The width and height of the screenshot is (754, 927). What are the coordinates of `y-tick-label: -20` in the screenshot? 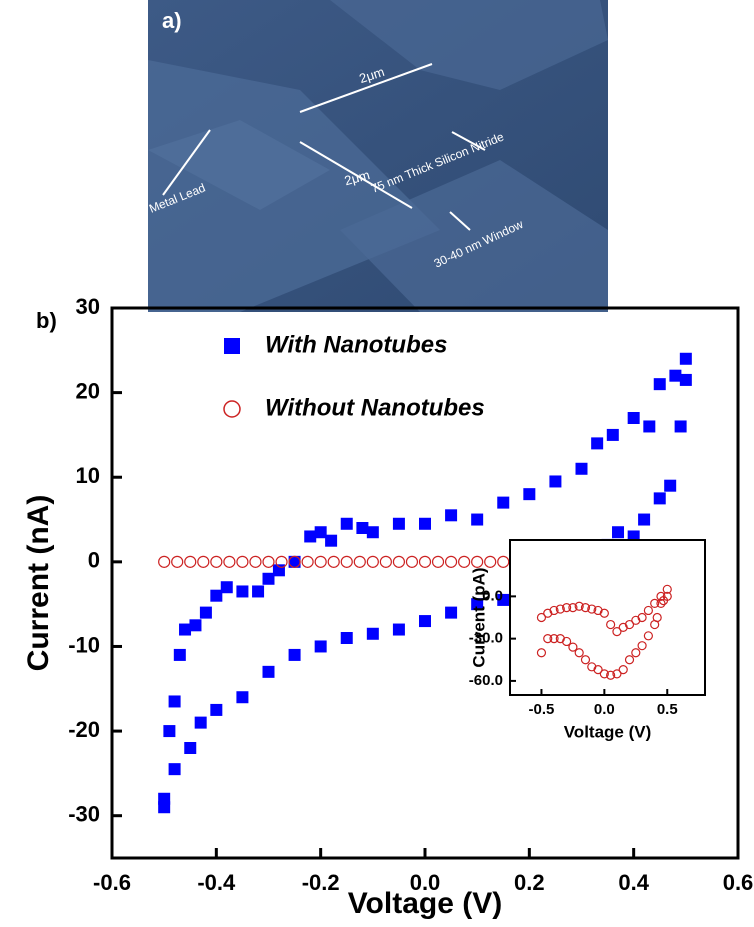 It's located at (84, 729).